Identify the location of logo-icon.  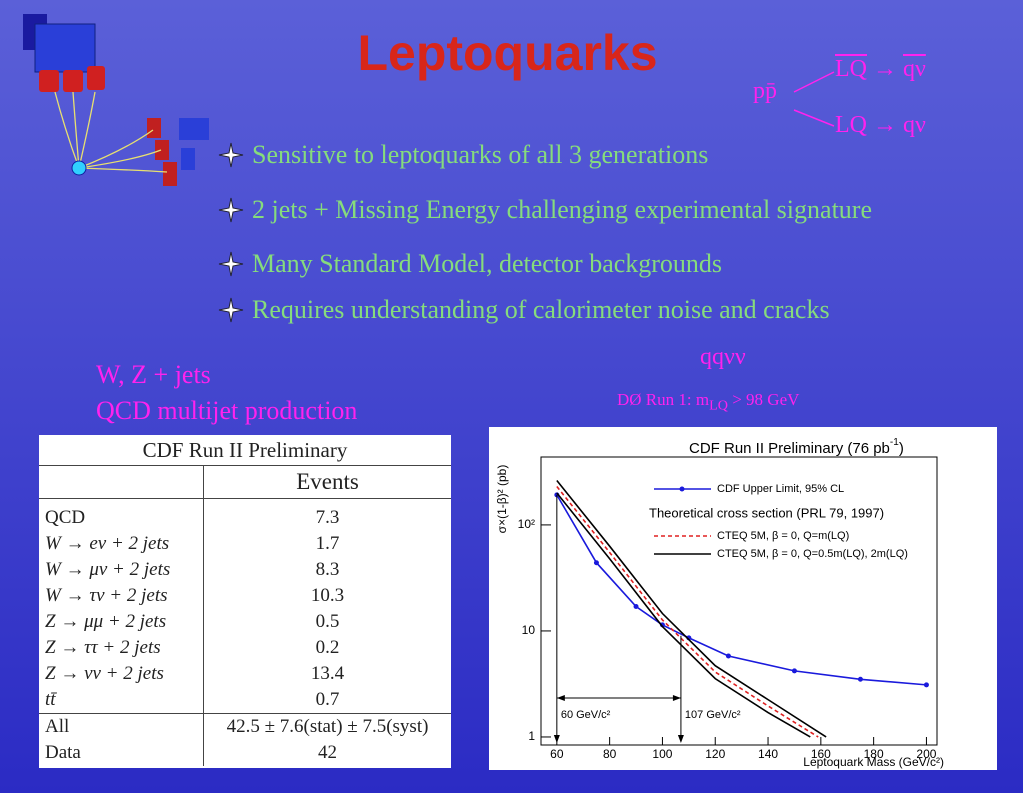
(116, 100).